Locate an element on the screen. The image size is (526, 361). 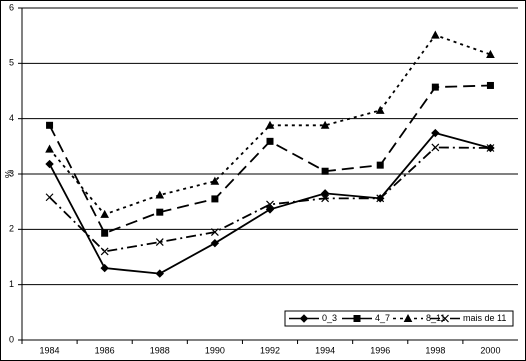
y-tick-label: 6 is located at coordinates (11, 7).